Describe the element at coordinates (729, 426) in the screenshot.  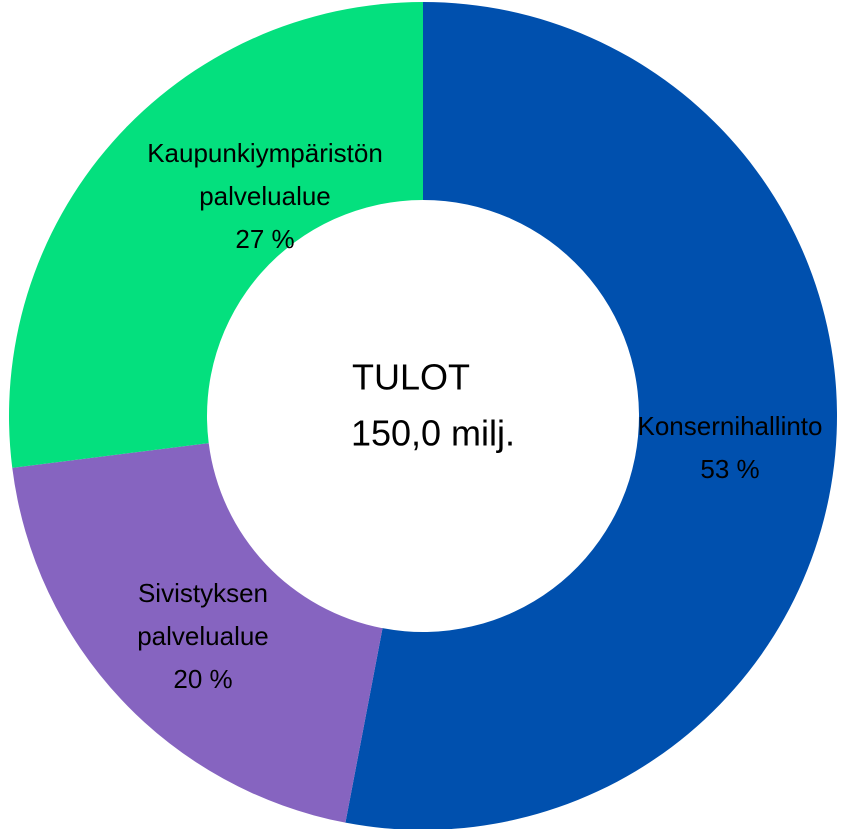
I see `slice-label: Konsernihallinto` at that location.